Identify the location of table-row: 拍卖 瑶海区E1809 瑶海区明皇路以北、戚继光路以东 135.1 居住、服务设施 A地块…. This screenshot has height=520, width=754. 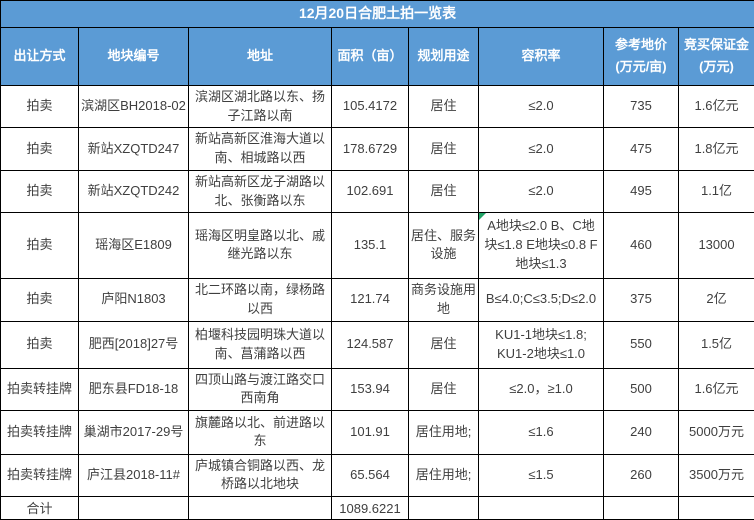
(377, 245).